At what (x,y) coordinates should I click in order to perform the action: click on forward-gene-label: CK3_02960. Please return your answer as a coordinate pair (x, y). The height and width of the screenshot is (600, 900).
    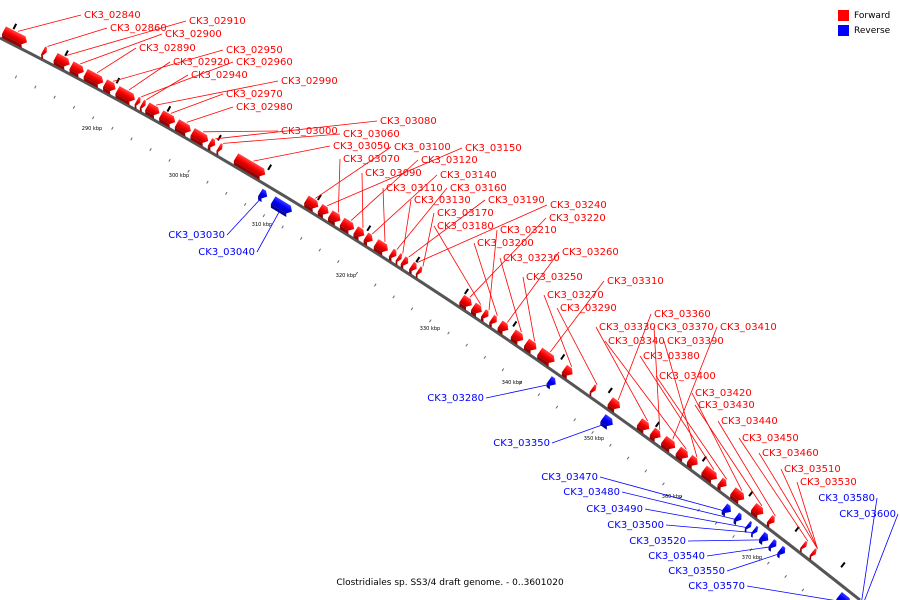
    Looking at the image, I should click on (264, 62).